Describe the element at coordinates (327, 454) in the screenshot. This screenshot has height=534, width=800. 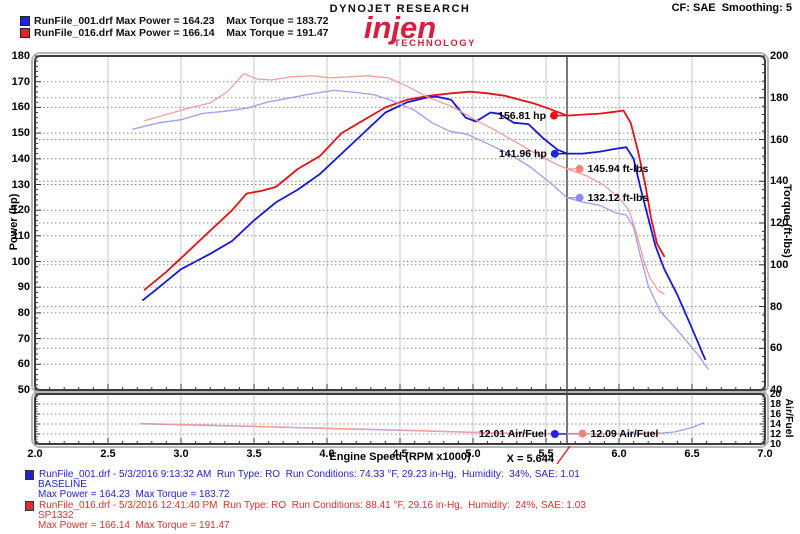
I see `rpm-tick-label: 4.0` at that location.